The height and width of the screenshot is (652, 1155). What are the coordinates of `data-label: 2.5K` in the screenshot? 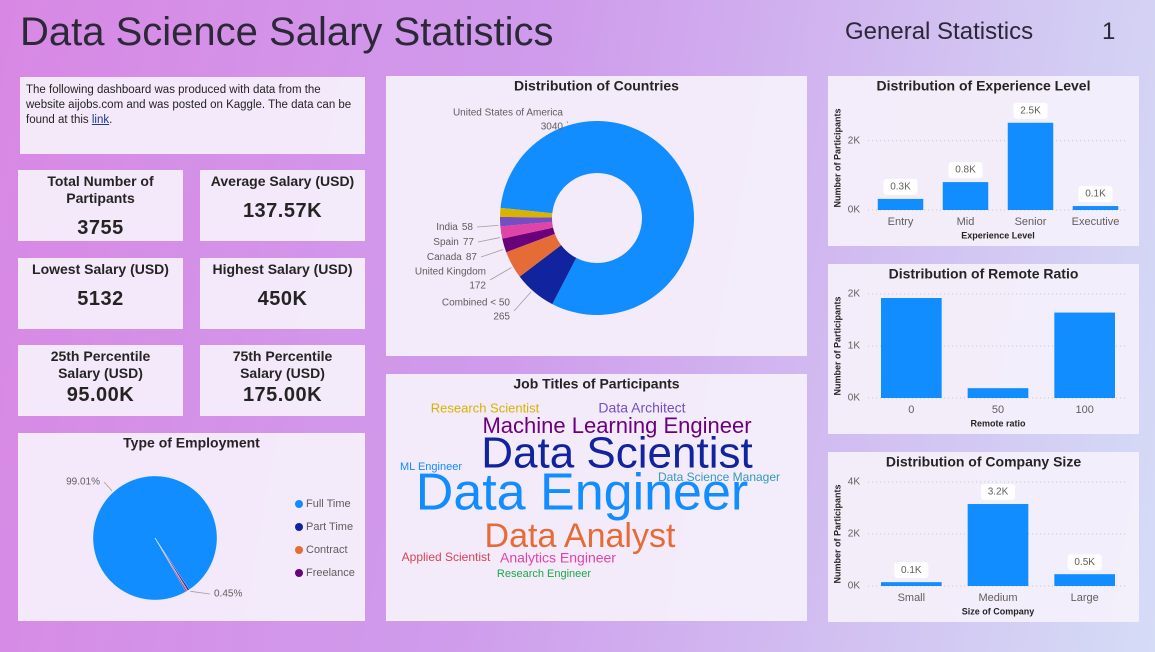 It's located at (1030, 110).